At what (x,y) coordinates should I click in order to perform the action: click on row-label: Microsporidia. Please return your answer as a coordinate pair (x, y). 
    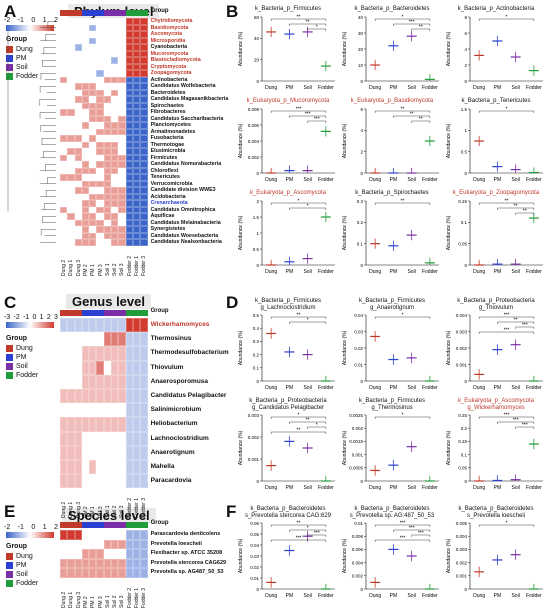
    Looking at the image, I should click on (168, 40).